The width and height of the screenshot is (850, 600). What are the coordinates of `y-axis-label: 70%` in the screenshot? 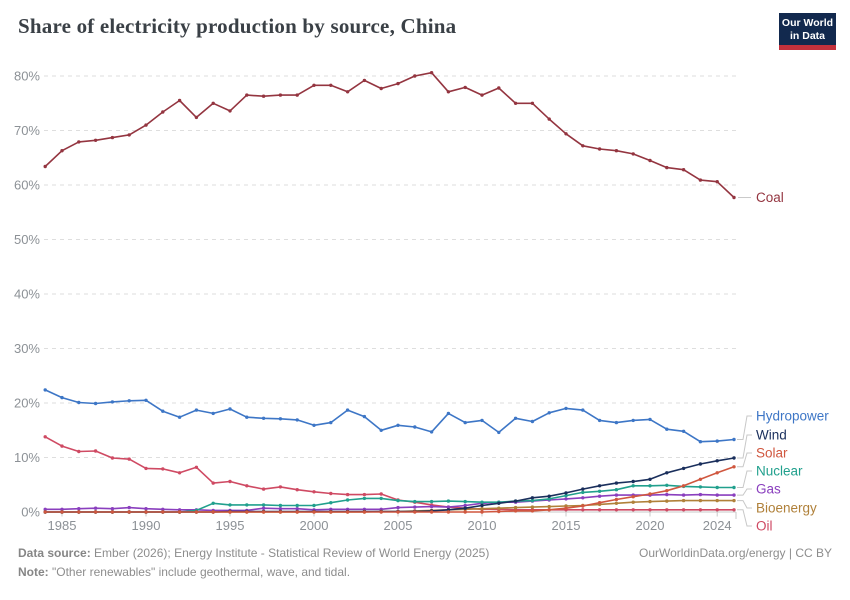 It's located at (27, 130).